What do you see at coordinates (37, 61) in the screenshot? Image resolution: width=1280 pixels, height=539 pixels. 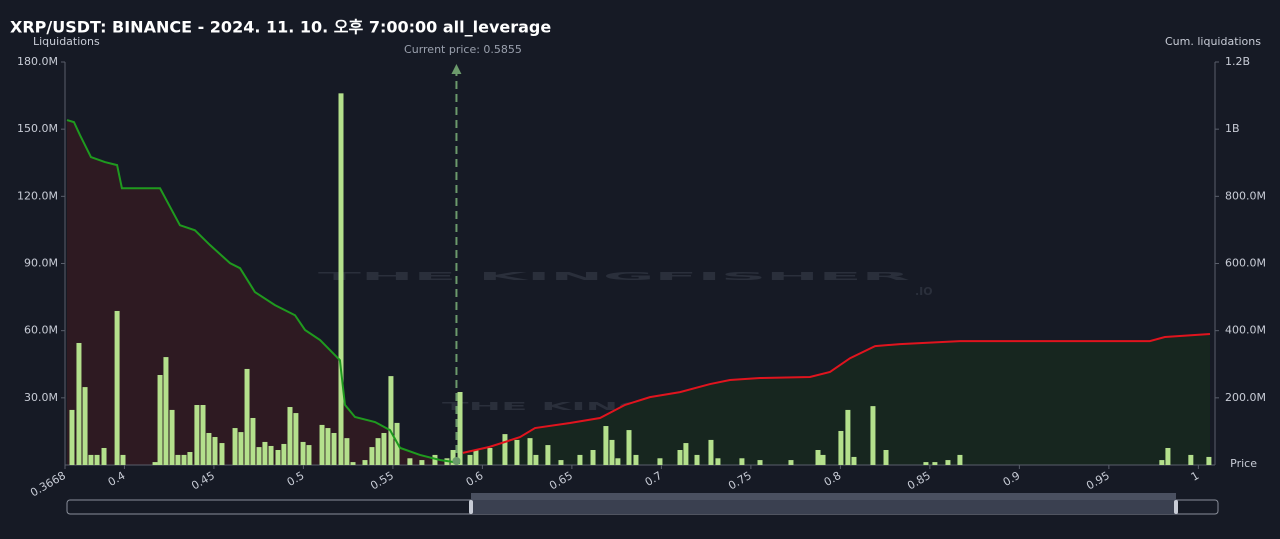 I see `y-tick-label: 180.0M` at bounding box center [37, 61].